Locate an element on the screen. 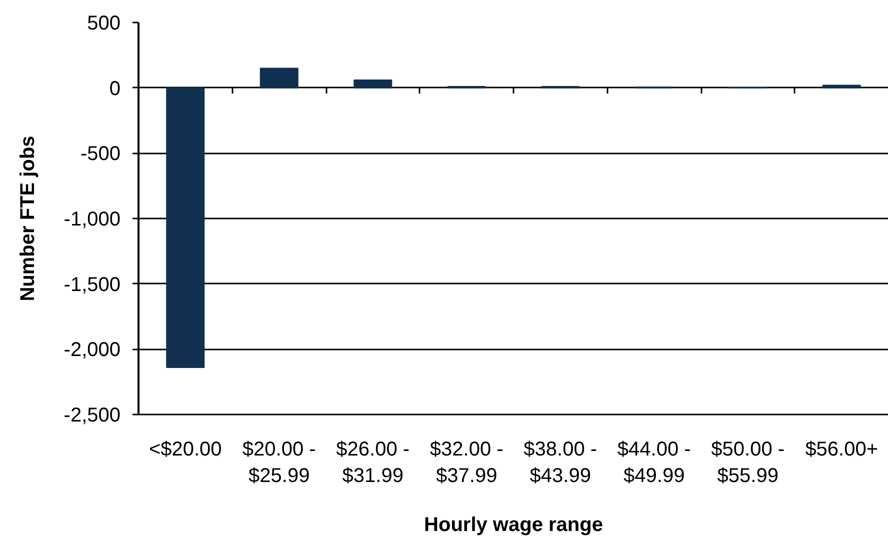 The height and width of the screenshot is (538, 888). y-tick-label: -1,500 is located at coordinates (92, 285).